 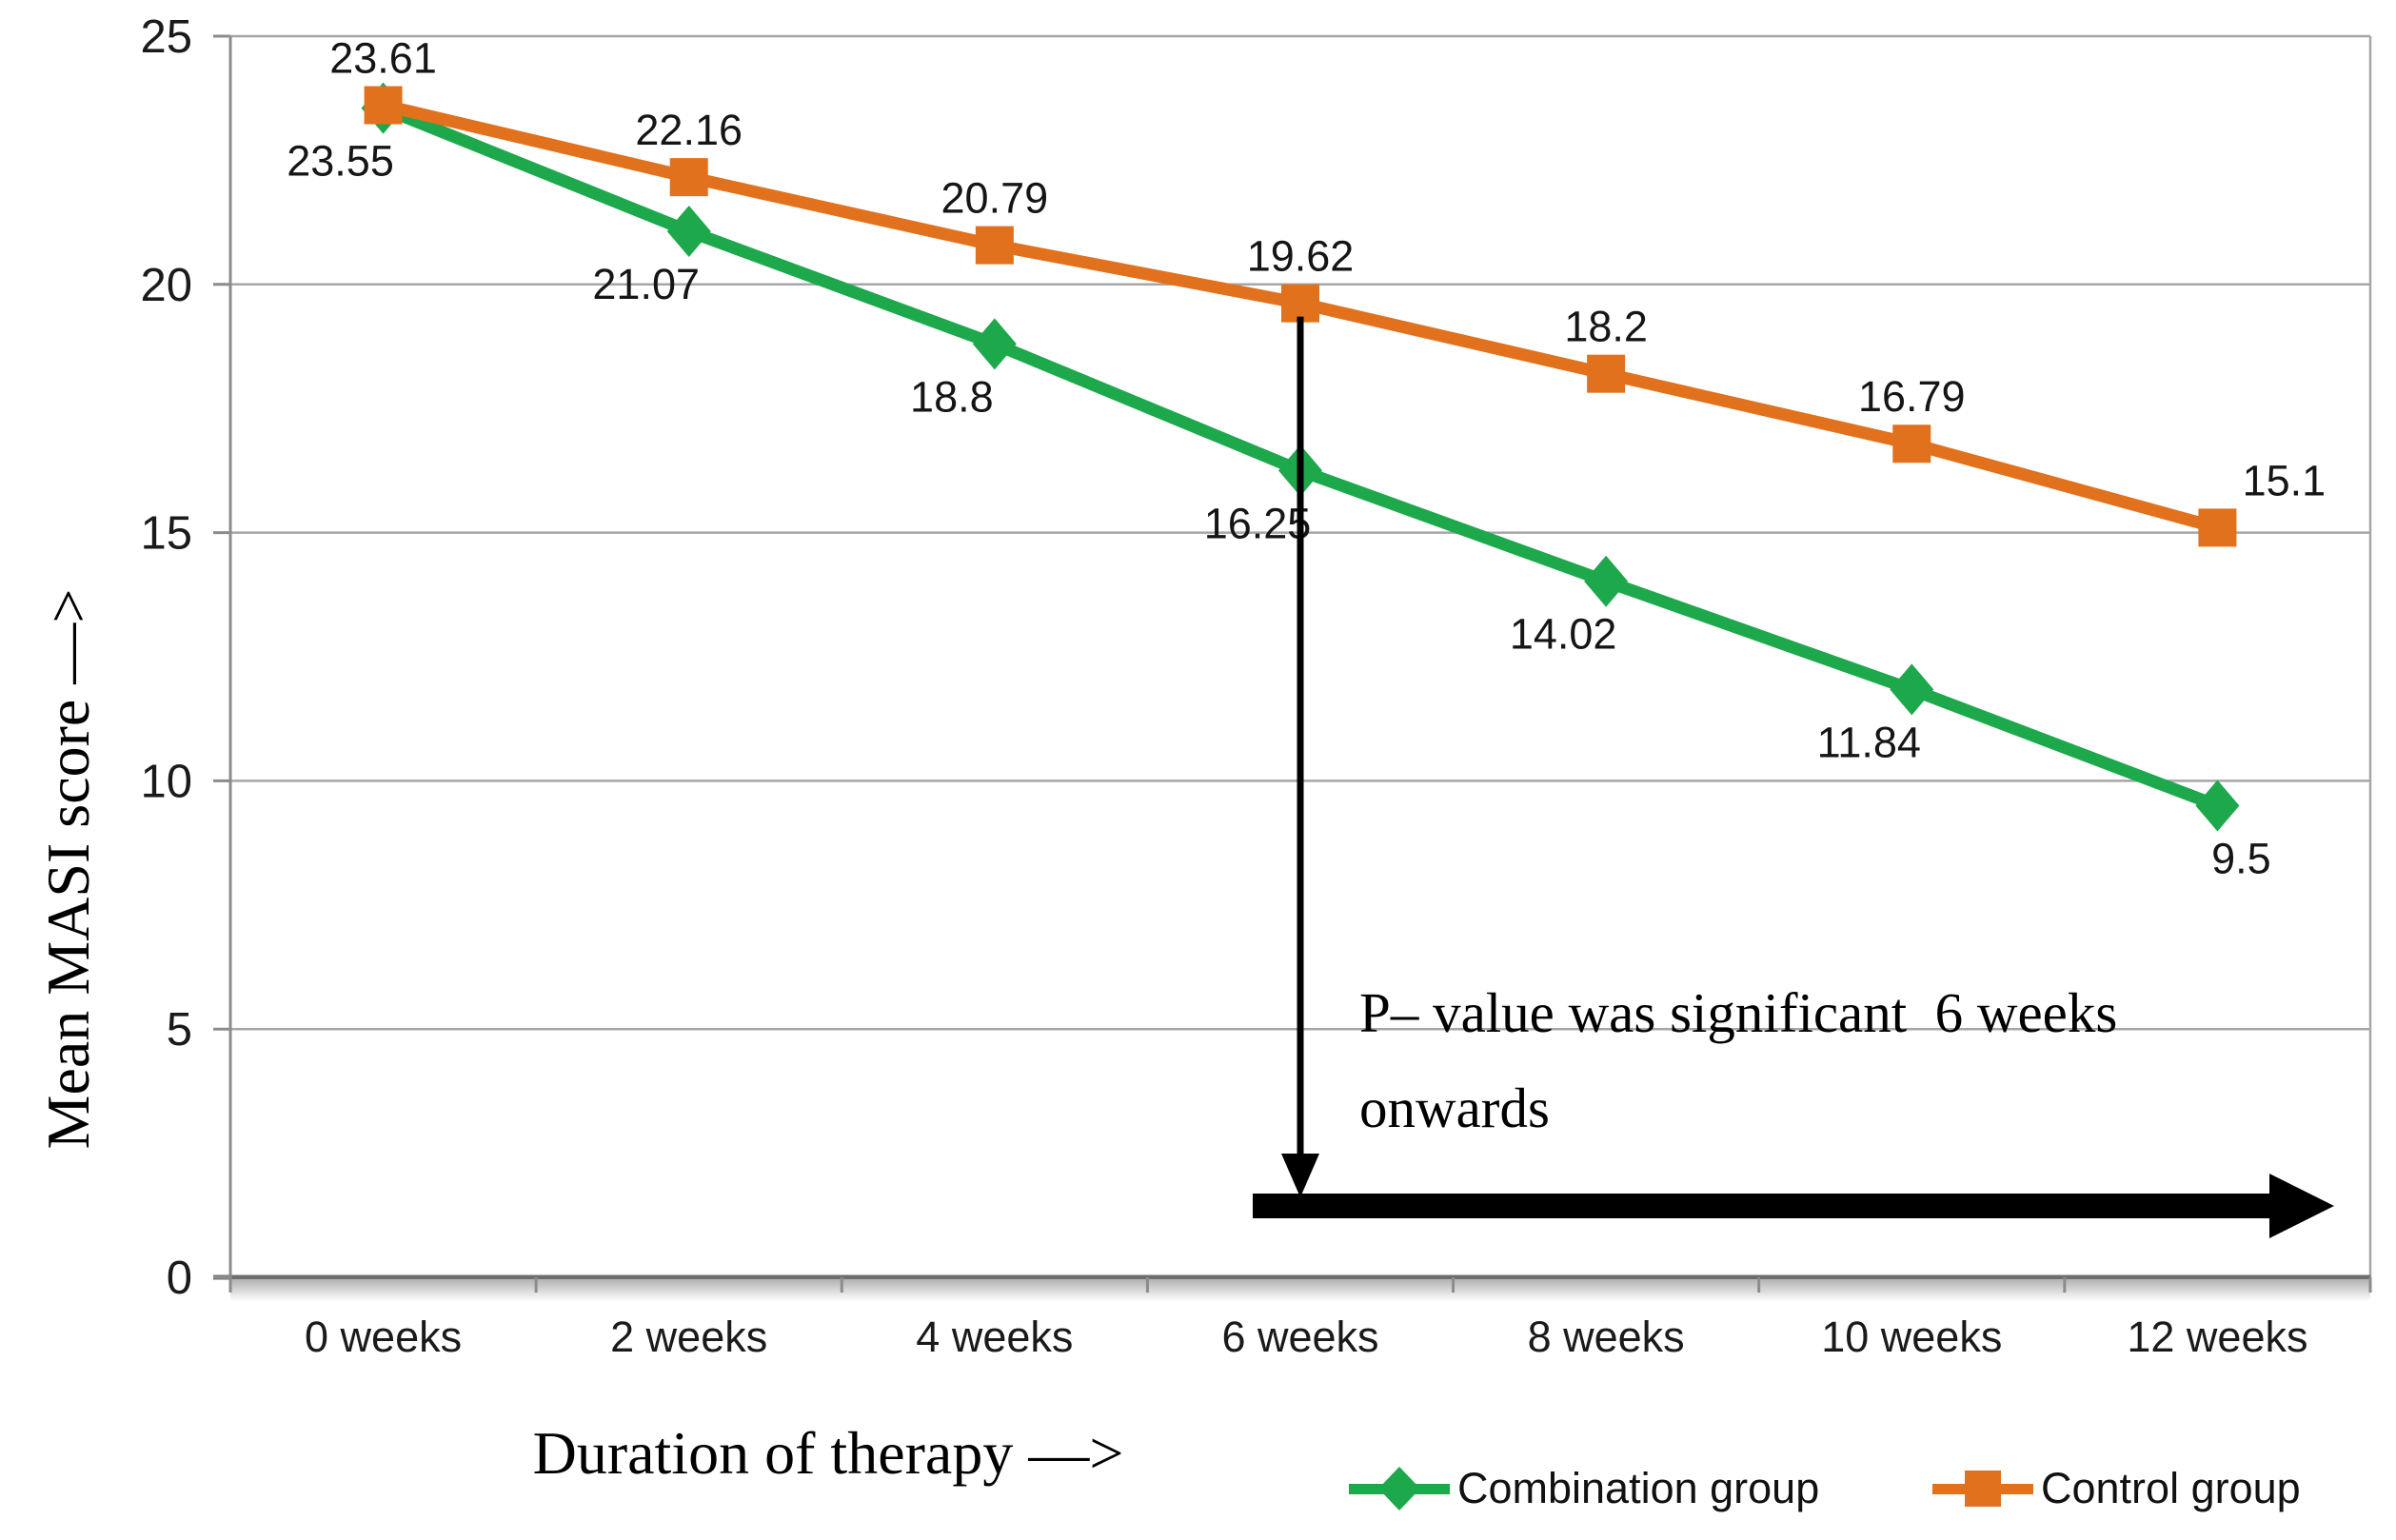 What do you see at coordinates (1638, 1488) in the screenshot?
I see `legend-label-combination-group: Combination group` at bounding box center [1638, 1488].